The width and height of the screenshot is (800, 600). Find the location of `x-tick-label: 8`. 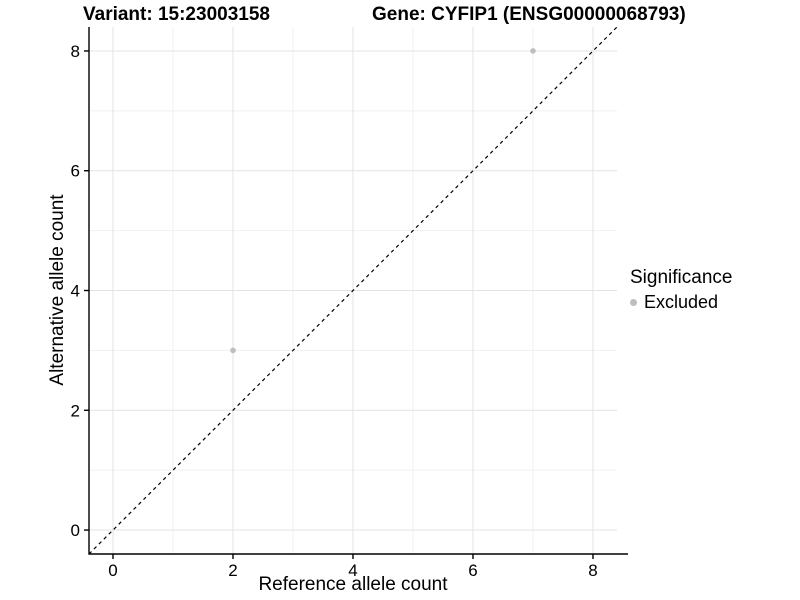

x-tick-label: 8 is located at coordinates (592, 570).